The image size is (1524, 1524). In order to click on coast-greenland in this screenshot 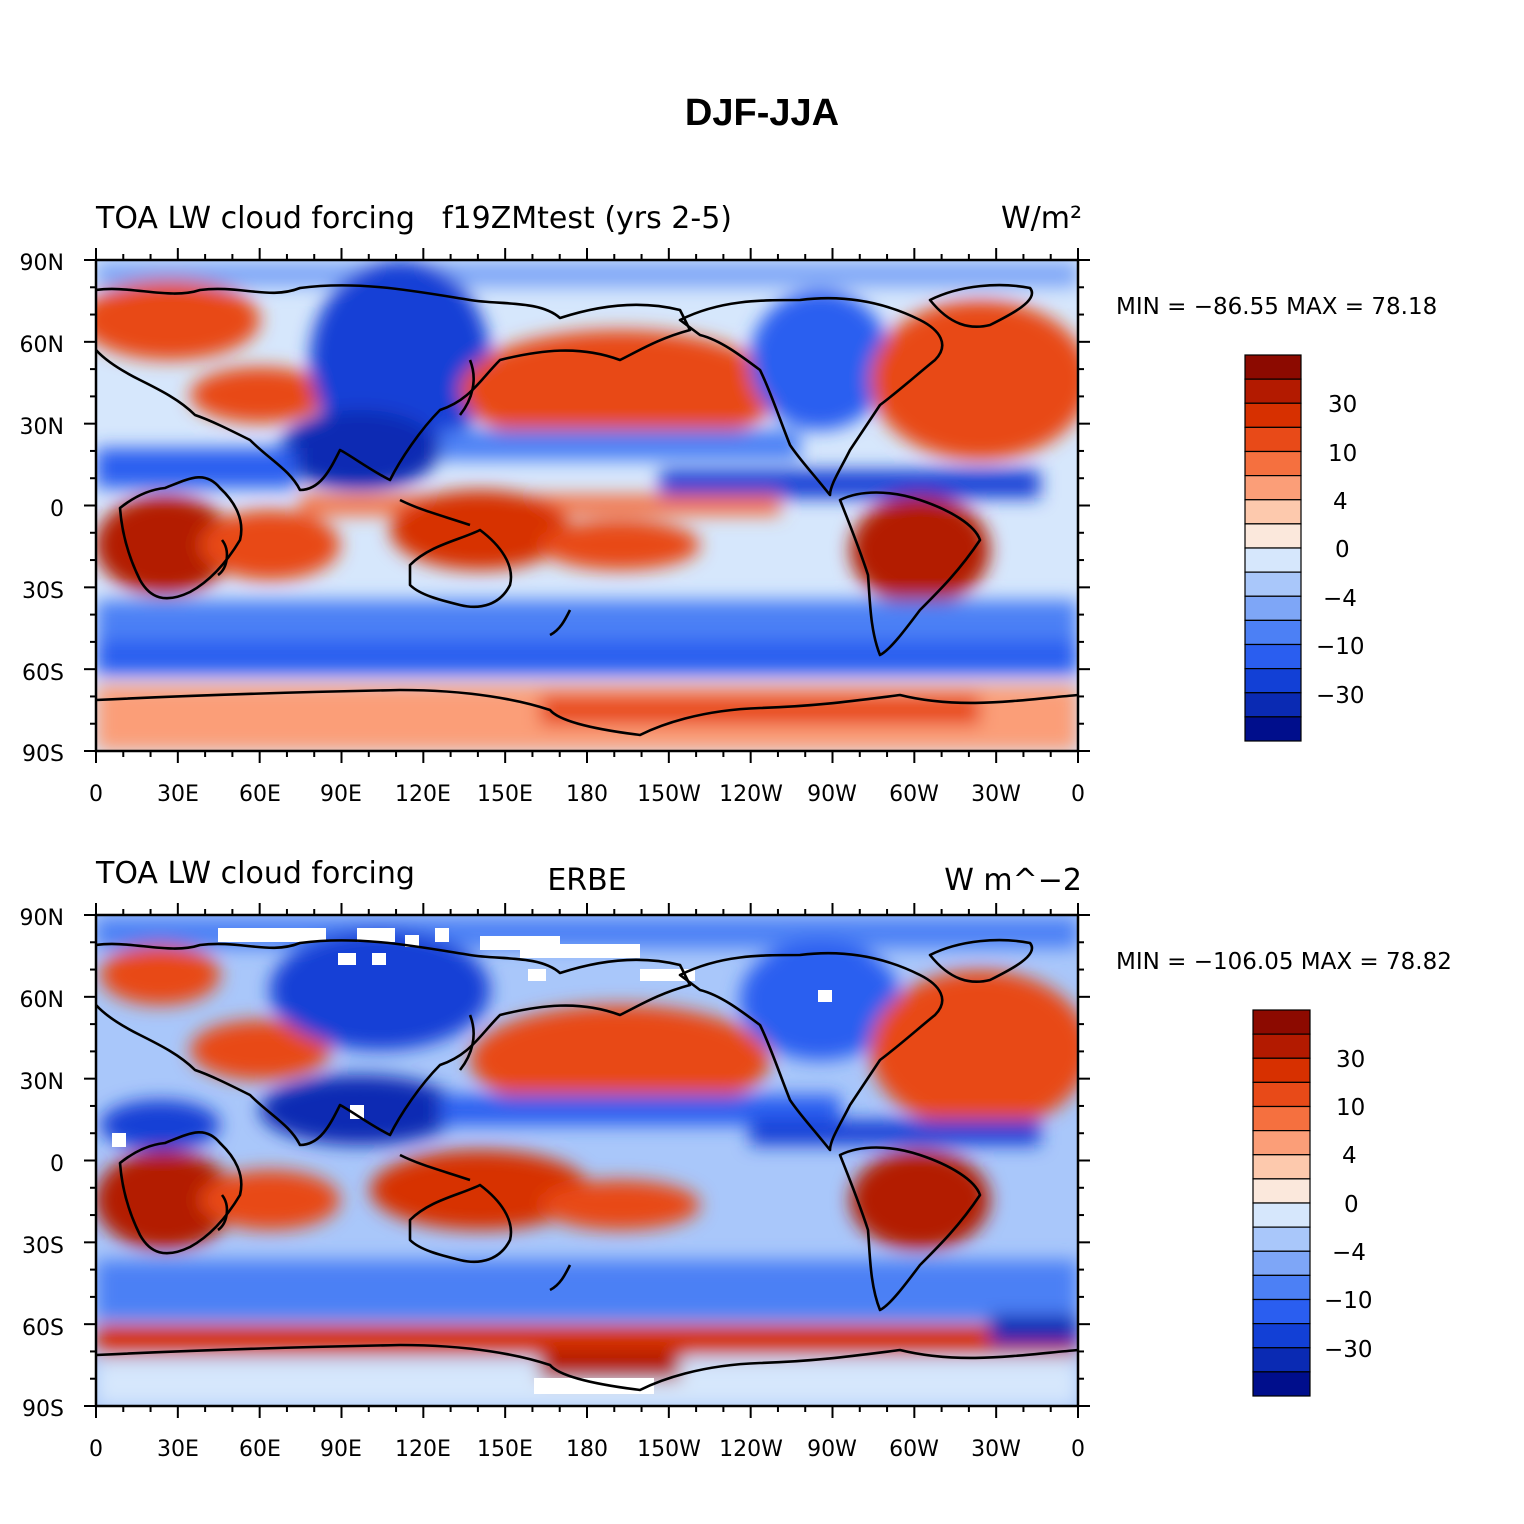, I will do `click(981, 961)`.